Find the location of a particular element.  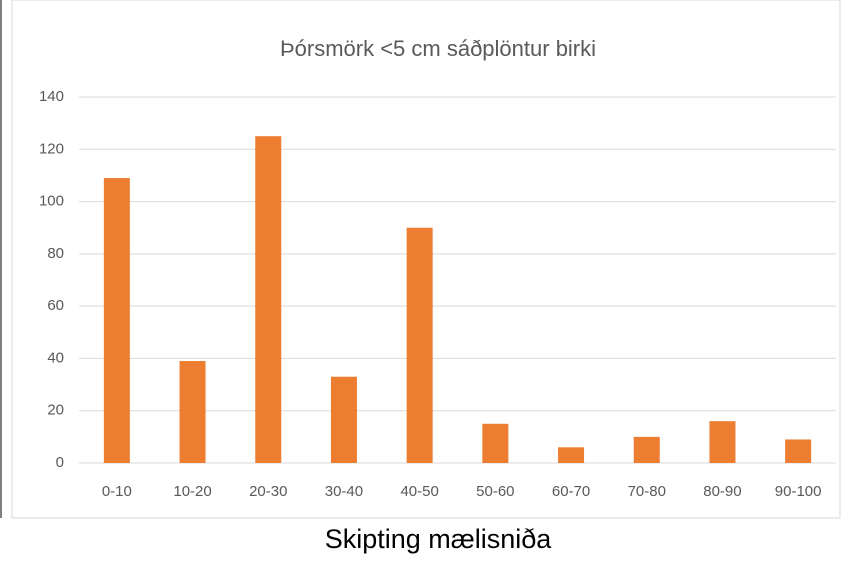

x-axis-label: Skipting mælisniða is located at coordinates (439, 539).